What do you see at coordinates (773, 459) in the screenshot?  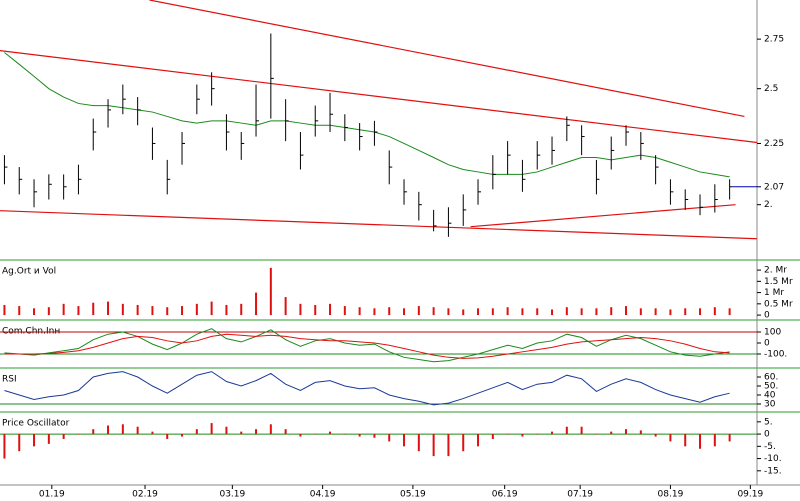 I see `y-tick-label: -10.` at bounding box center [773, 459].